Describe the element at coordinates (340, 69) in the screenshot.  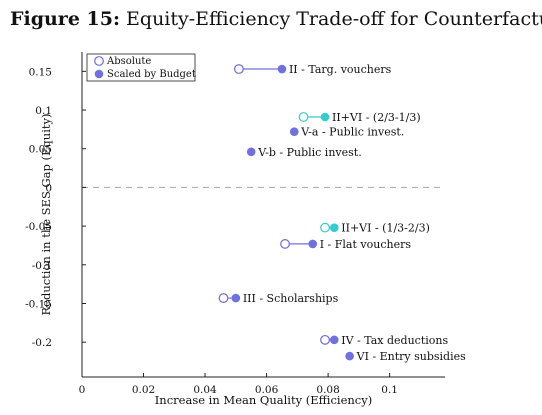
I see `policy-label: II - Targ. vouchers` at that location.